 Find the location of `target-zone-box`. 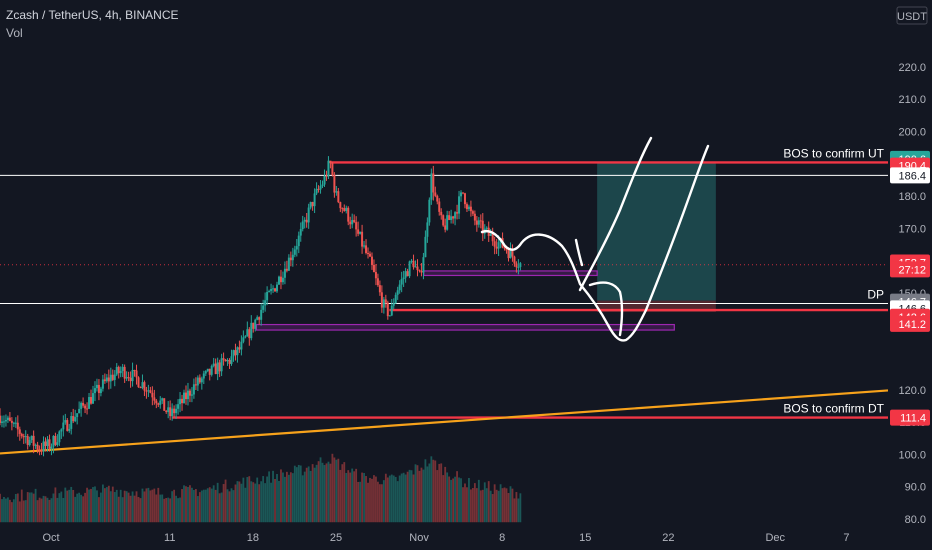

target-zone-box is located at coordinates (656, 231).